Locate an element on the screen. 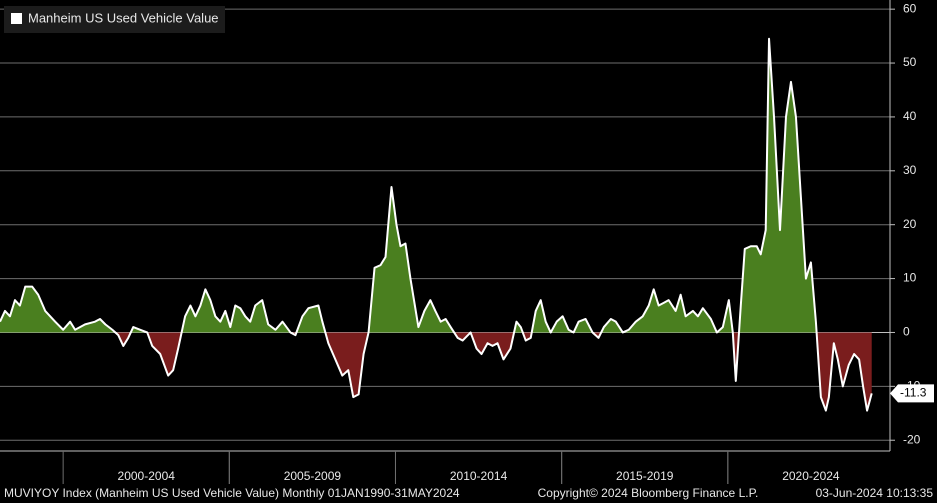 The width and height of the screenshot is (937, 503). legend-box is located at coordinates (114, 19).